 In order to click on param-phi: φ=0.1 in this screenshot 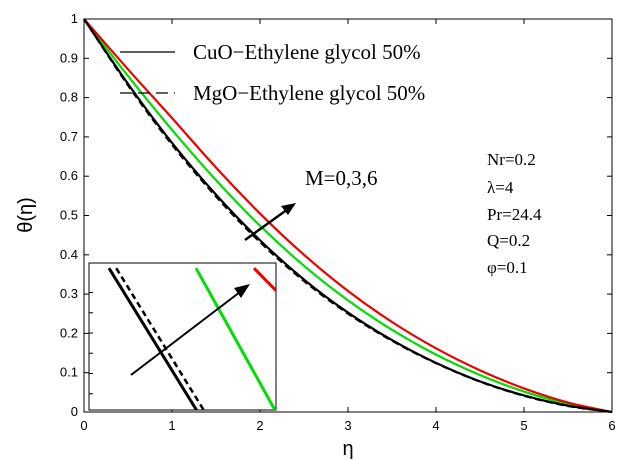, I will do `click(507, 267)`.